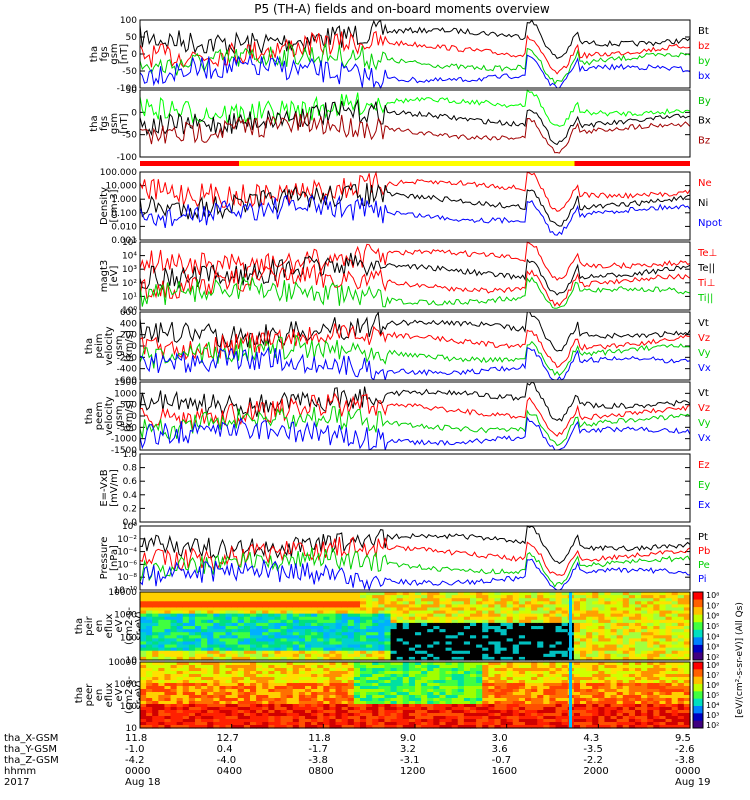  What do you see at coordinates (593, 749) in the screenshot?
I see `x-tick-label: -3.5` at bounding box center [593, 749].